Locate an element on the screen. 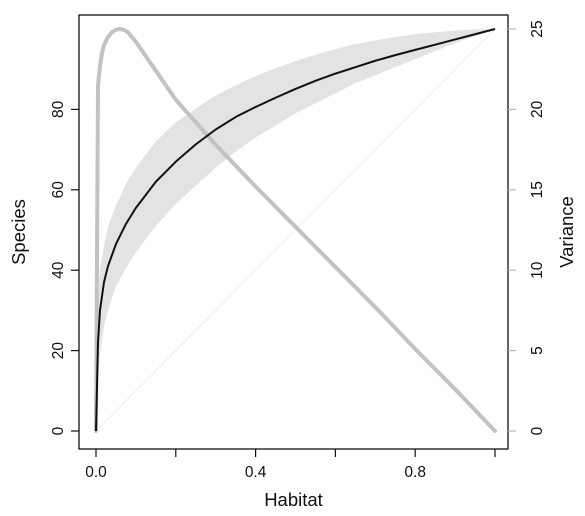 This screenshot has width=585, height=516. y-tick-label: 40 is located at coordinates (58, 270).